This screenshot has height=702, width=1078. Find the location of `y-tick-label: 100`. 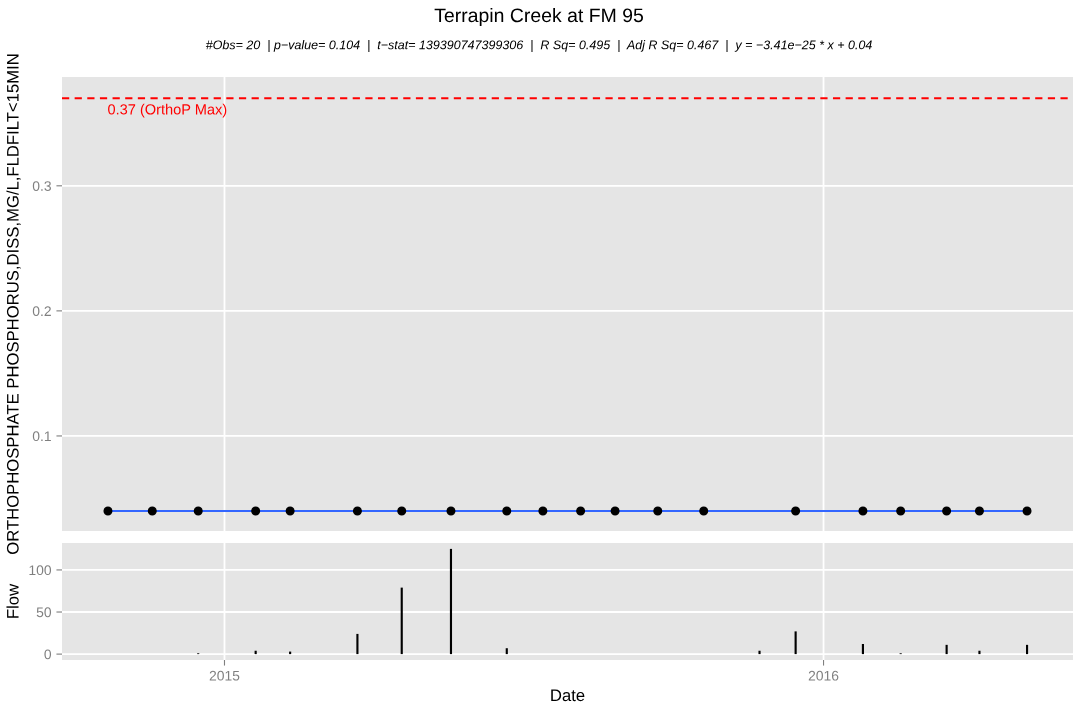

y-tick-label: 100 is located at coordinates (40, 570).